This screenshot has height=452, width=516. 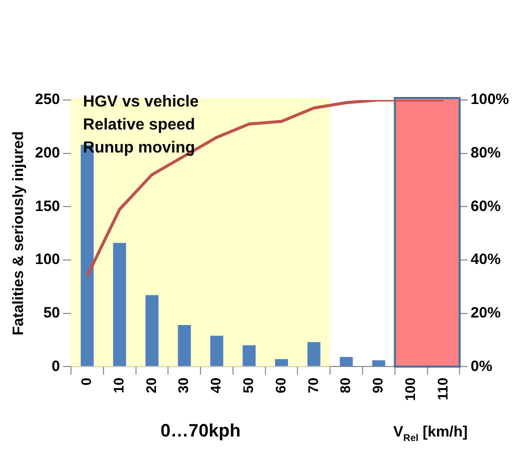 I want to click on x-tick-label: 90, so click(x=378, y=385).